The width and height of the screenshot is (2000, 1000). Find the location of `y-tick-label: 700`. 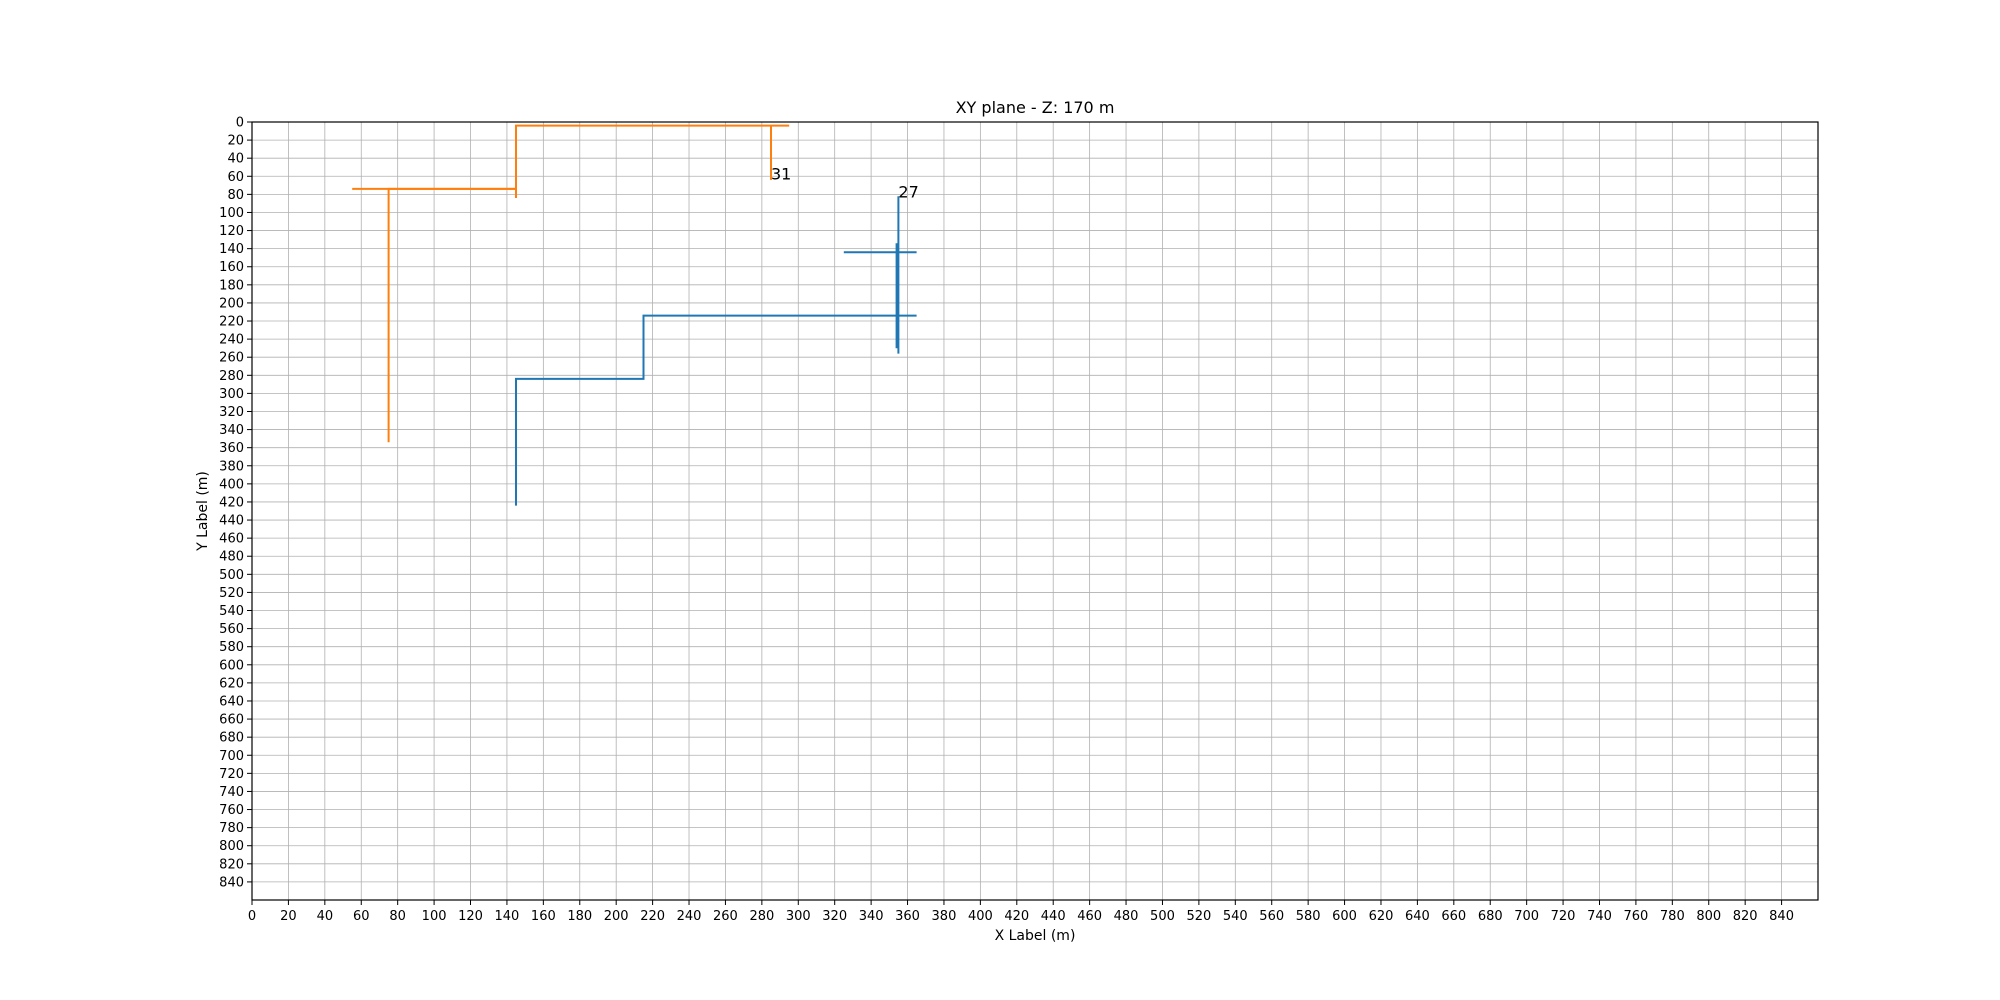

y-tick-label: 700 is located at coordinates (231, 756).